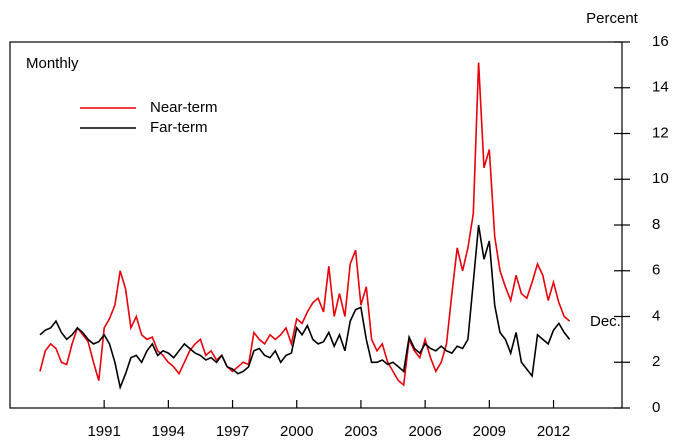  What do you see at coordinates (179, 127) in the screenshot?
I see `legend-label: Far-term` at bounding box center [179, 127].